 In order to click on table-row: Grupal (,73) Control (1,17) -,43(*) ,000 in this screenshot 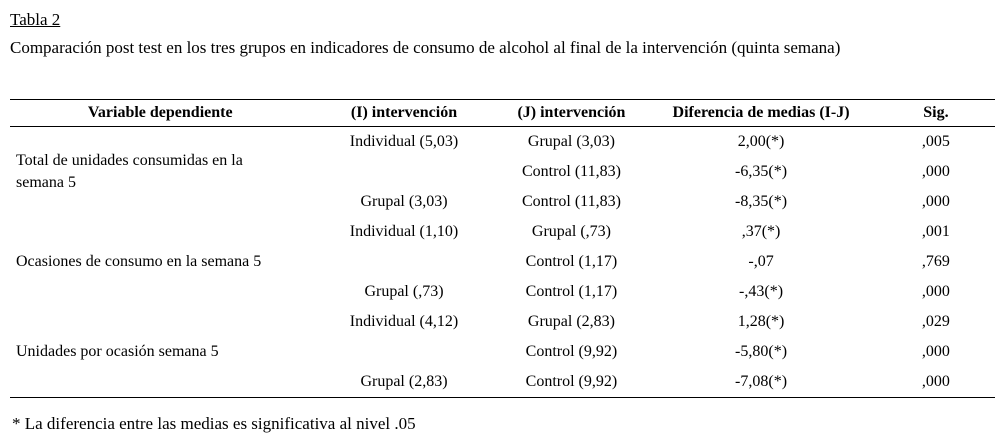, I will do `click(502, 292)`.